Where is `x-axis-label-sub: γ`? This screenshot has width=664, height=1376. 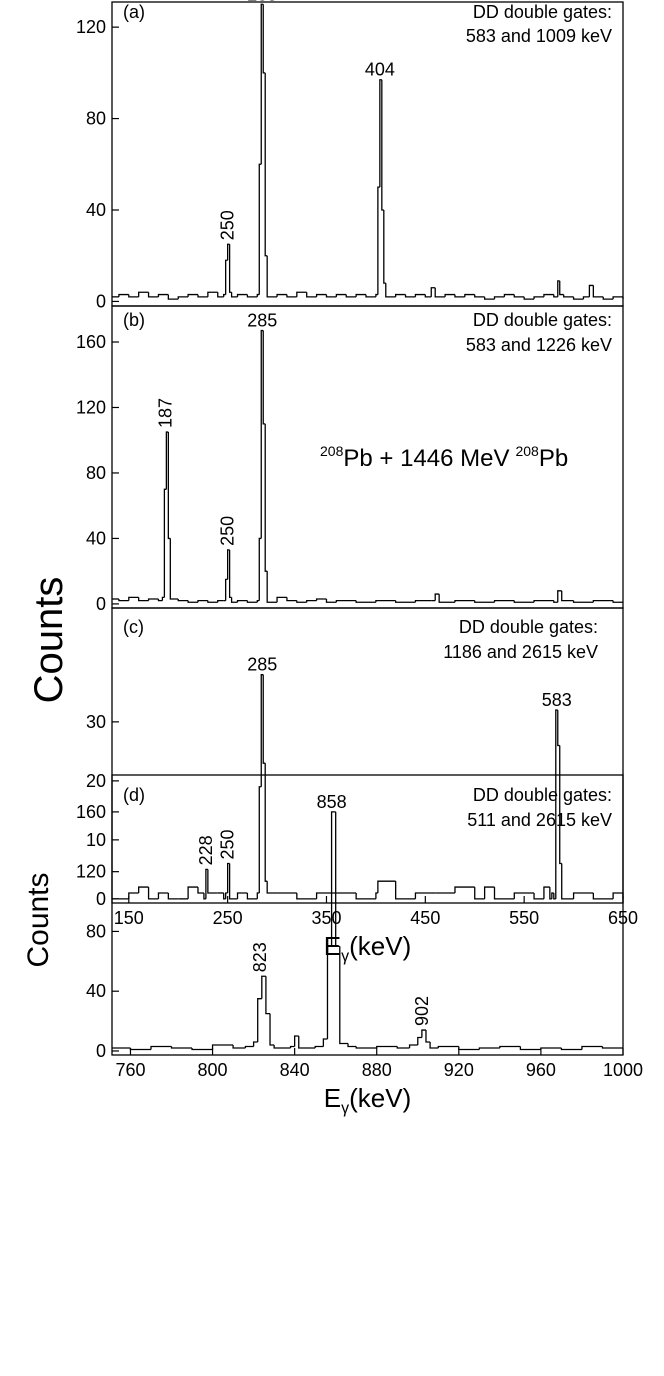
x-axis-label-sub: γ is located at coordinates (345, 1108).